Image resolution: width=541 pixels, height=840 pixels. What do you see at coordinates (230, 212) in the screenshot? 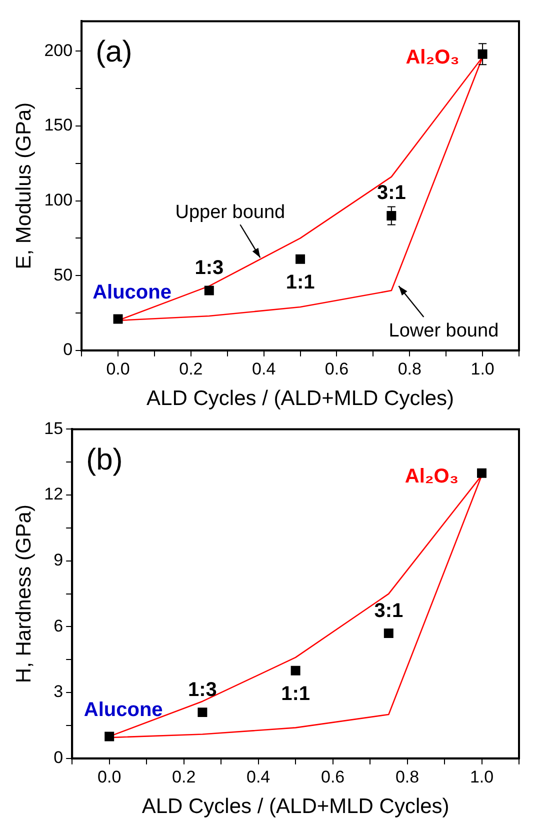
I see `annotation: Upper bound` at bounding box center [230, 212].